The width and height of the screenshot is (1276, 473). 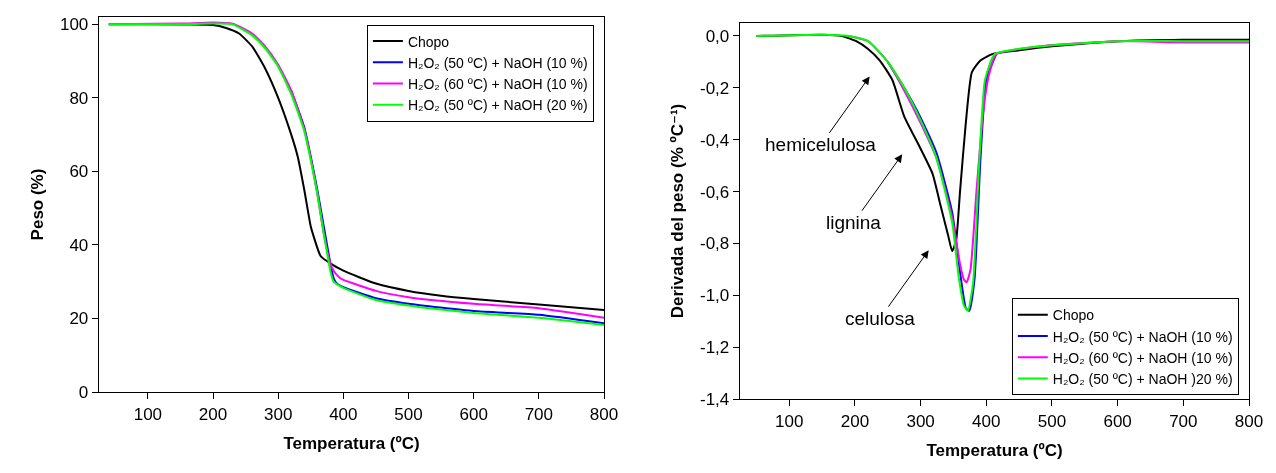 What do you see at coordinates (715, 399) in the screenshot?
I see `y-tick-label: -1,4` at bounding box center [715, 399].